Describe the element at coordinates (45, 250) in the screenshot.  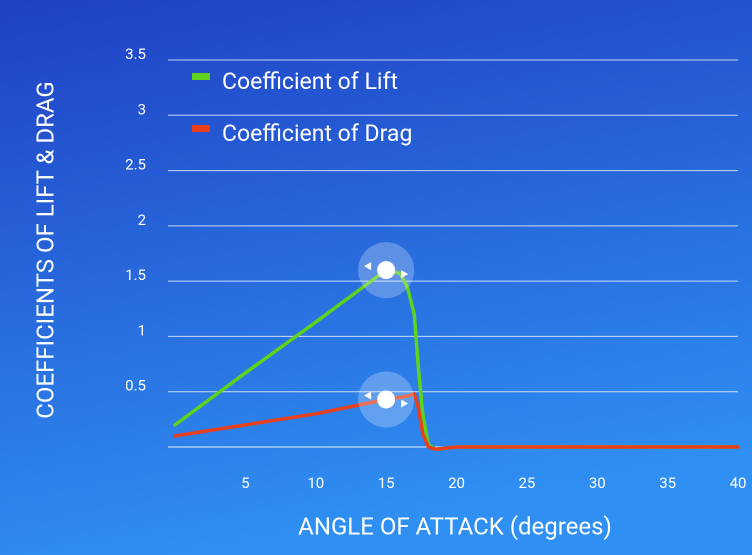
I see `y-axis-title: COEFFICIENTS OF LIFT & DRAG` at that location.